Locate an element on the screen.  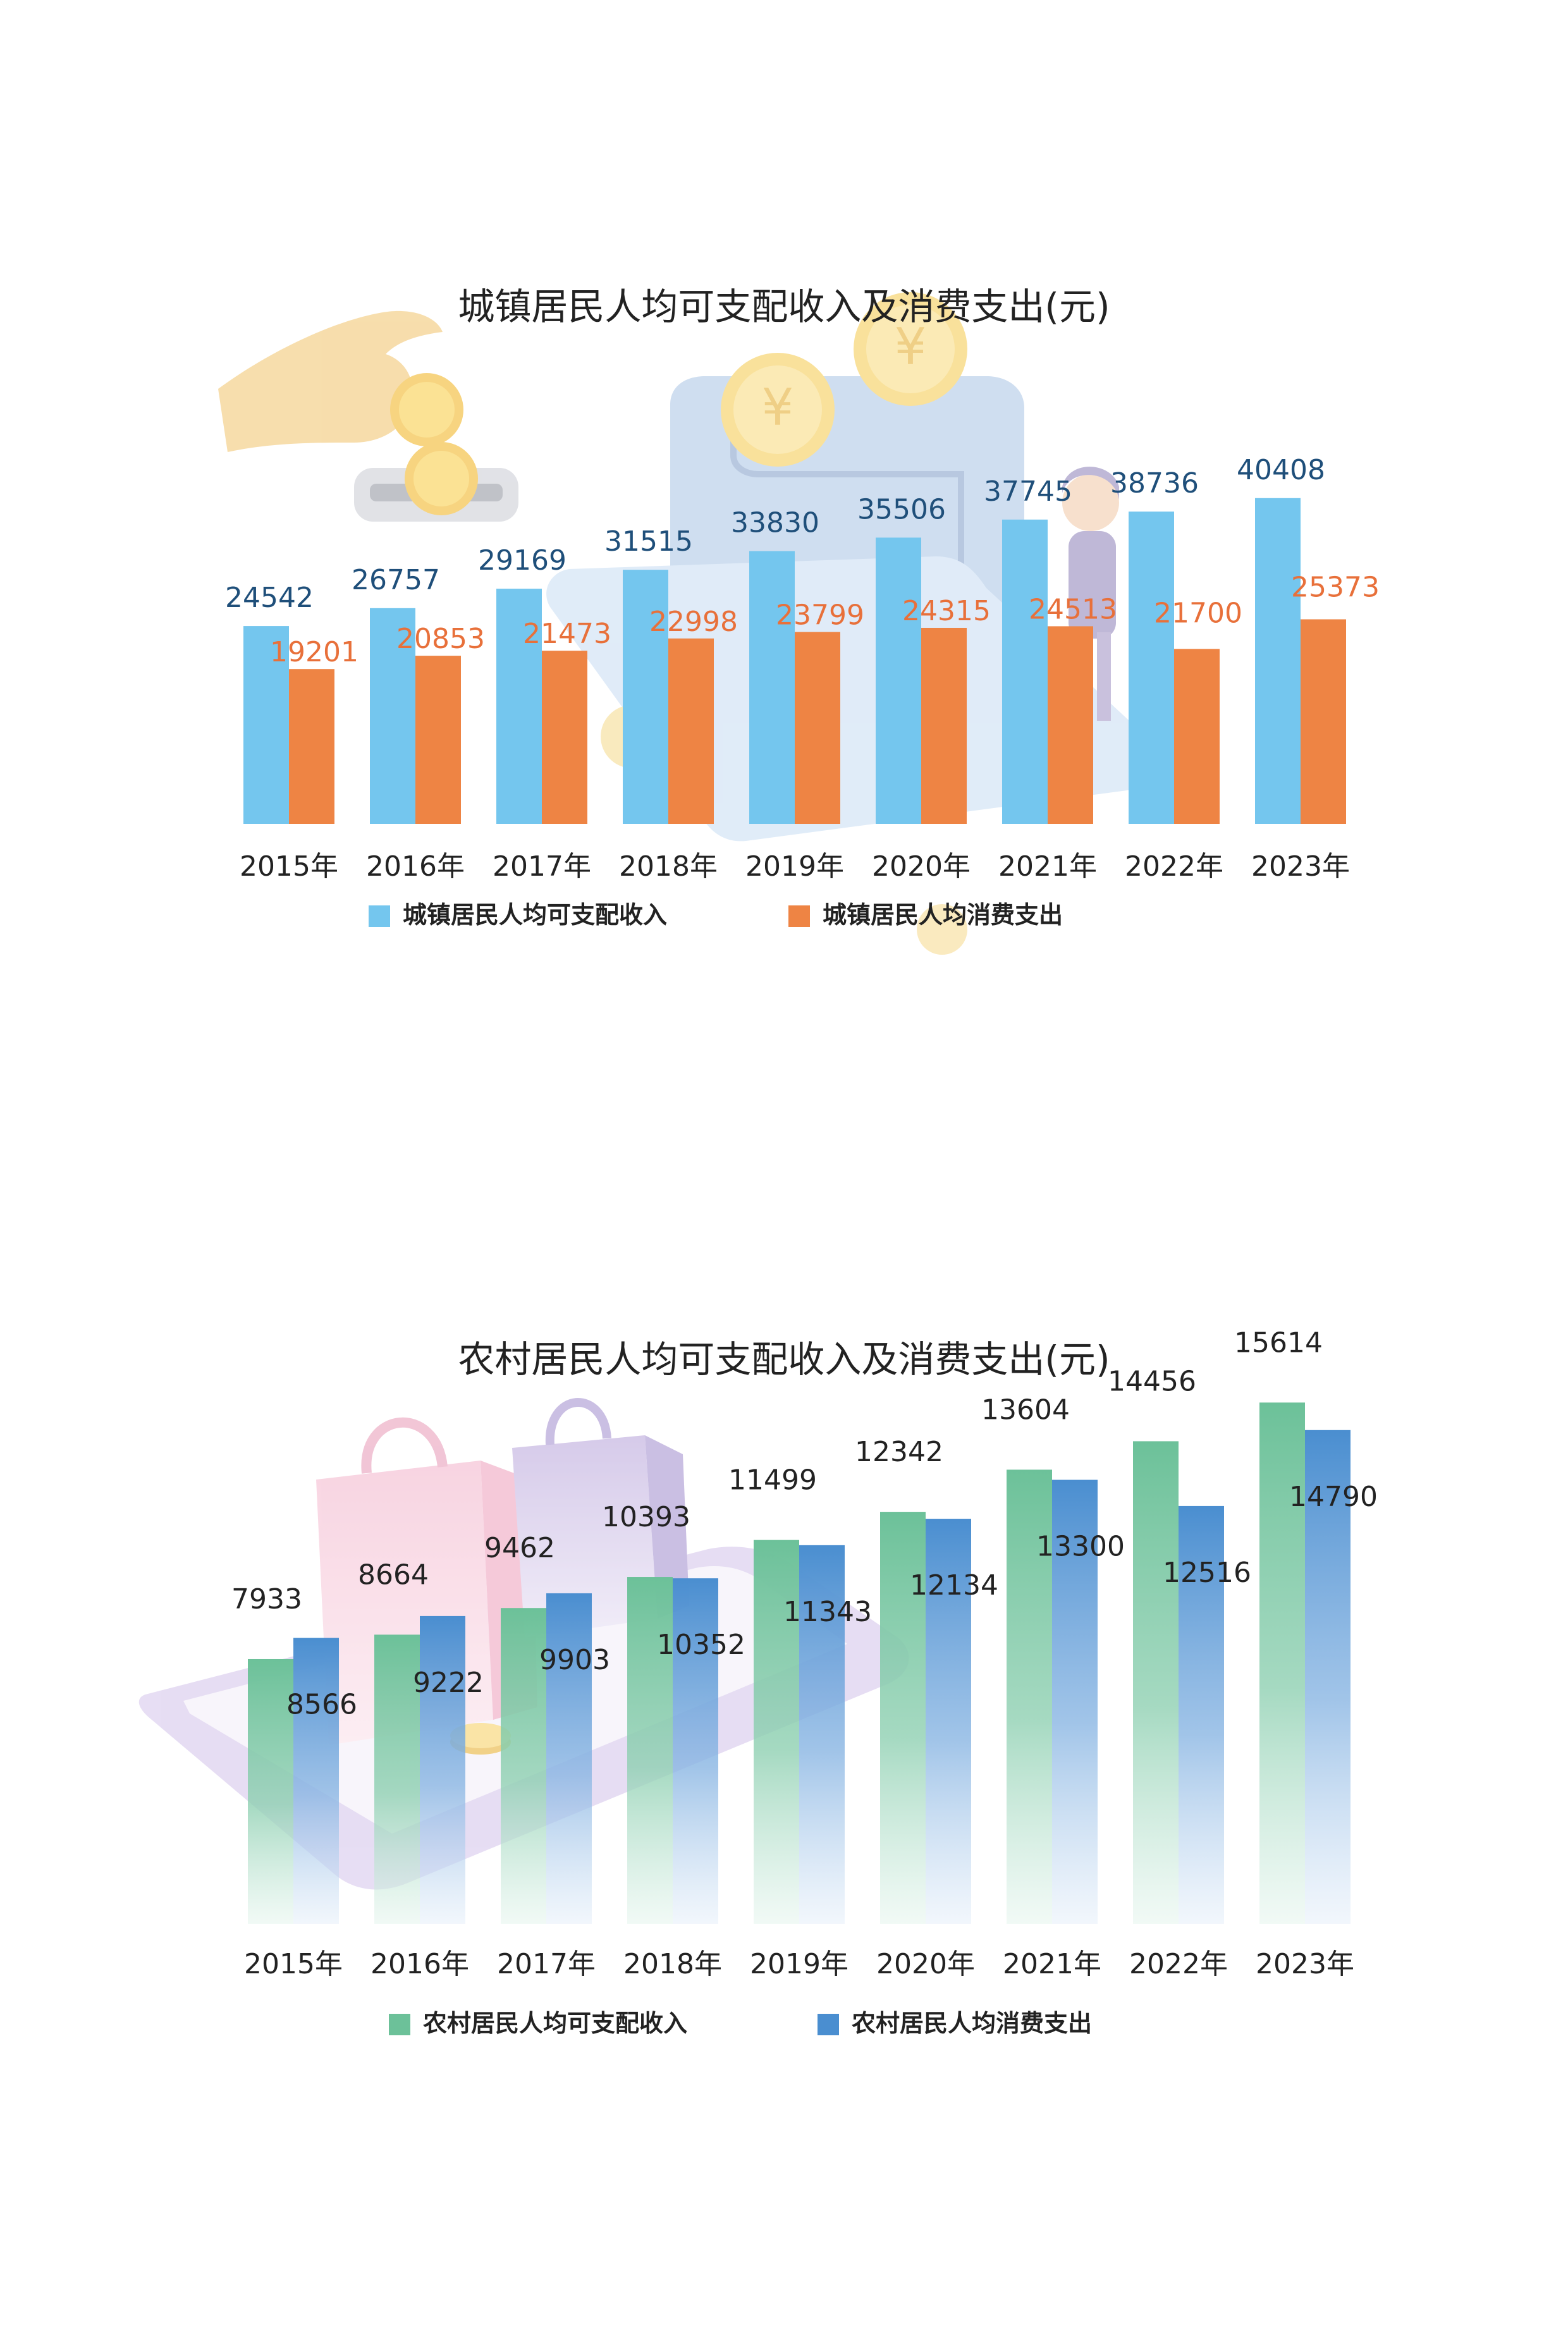
data-label: 33830 is located at coordinates (775, 523).